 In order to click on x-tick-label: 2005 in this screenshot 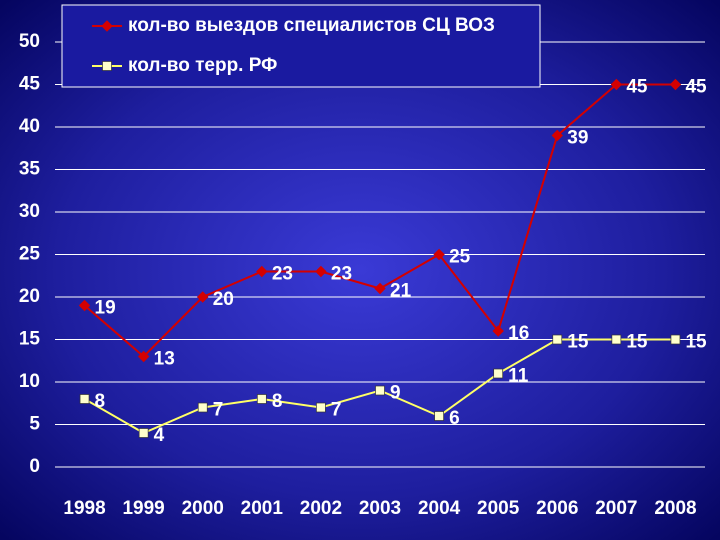, I will do `click(498, 508)`.